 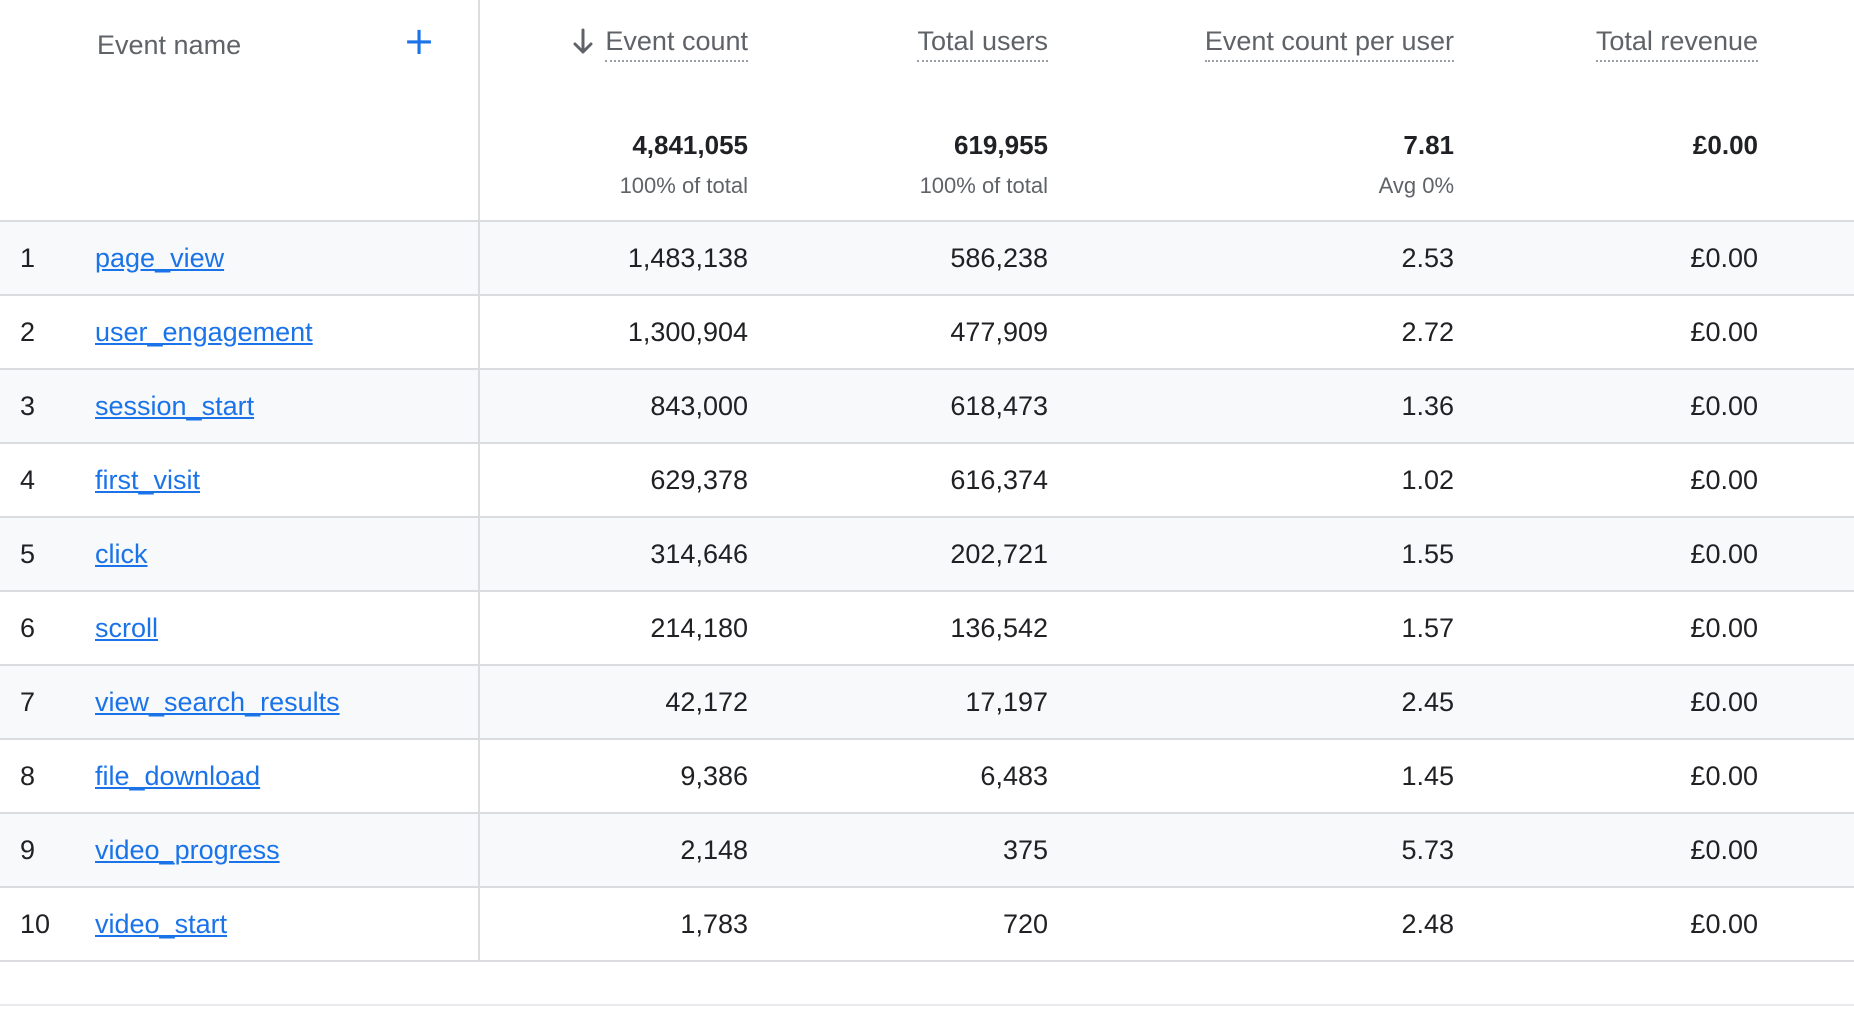 I want to click on event-name-link: page_view, so click(x=160, y=258).